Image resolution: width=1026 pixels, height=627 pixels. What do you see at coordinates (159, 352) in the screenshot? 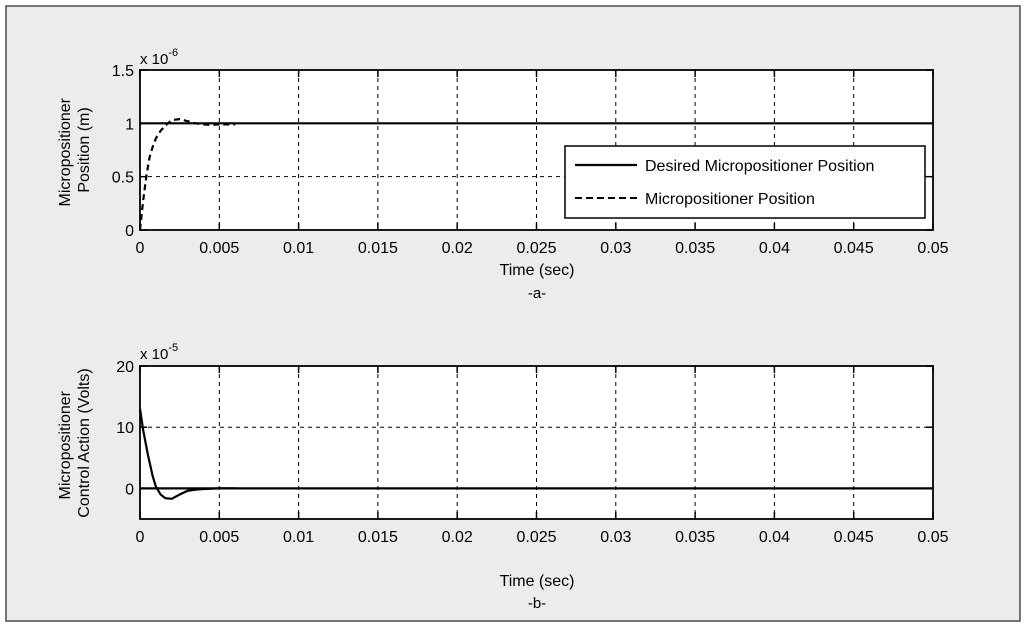
I see `panel-b-y-exponent: x 10-5` at bounding box center [159, 352].